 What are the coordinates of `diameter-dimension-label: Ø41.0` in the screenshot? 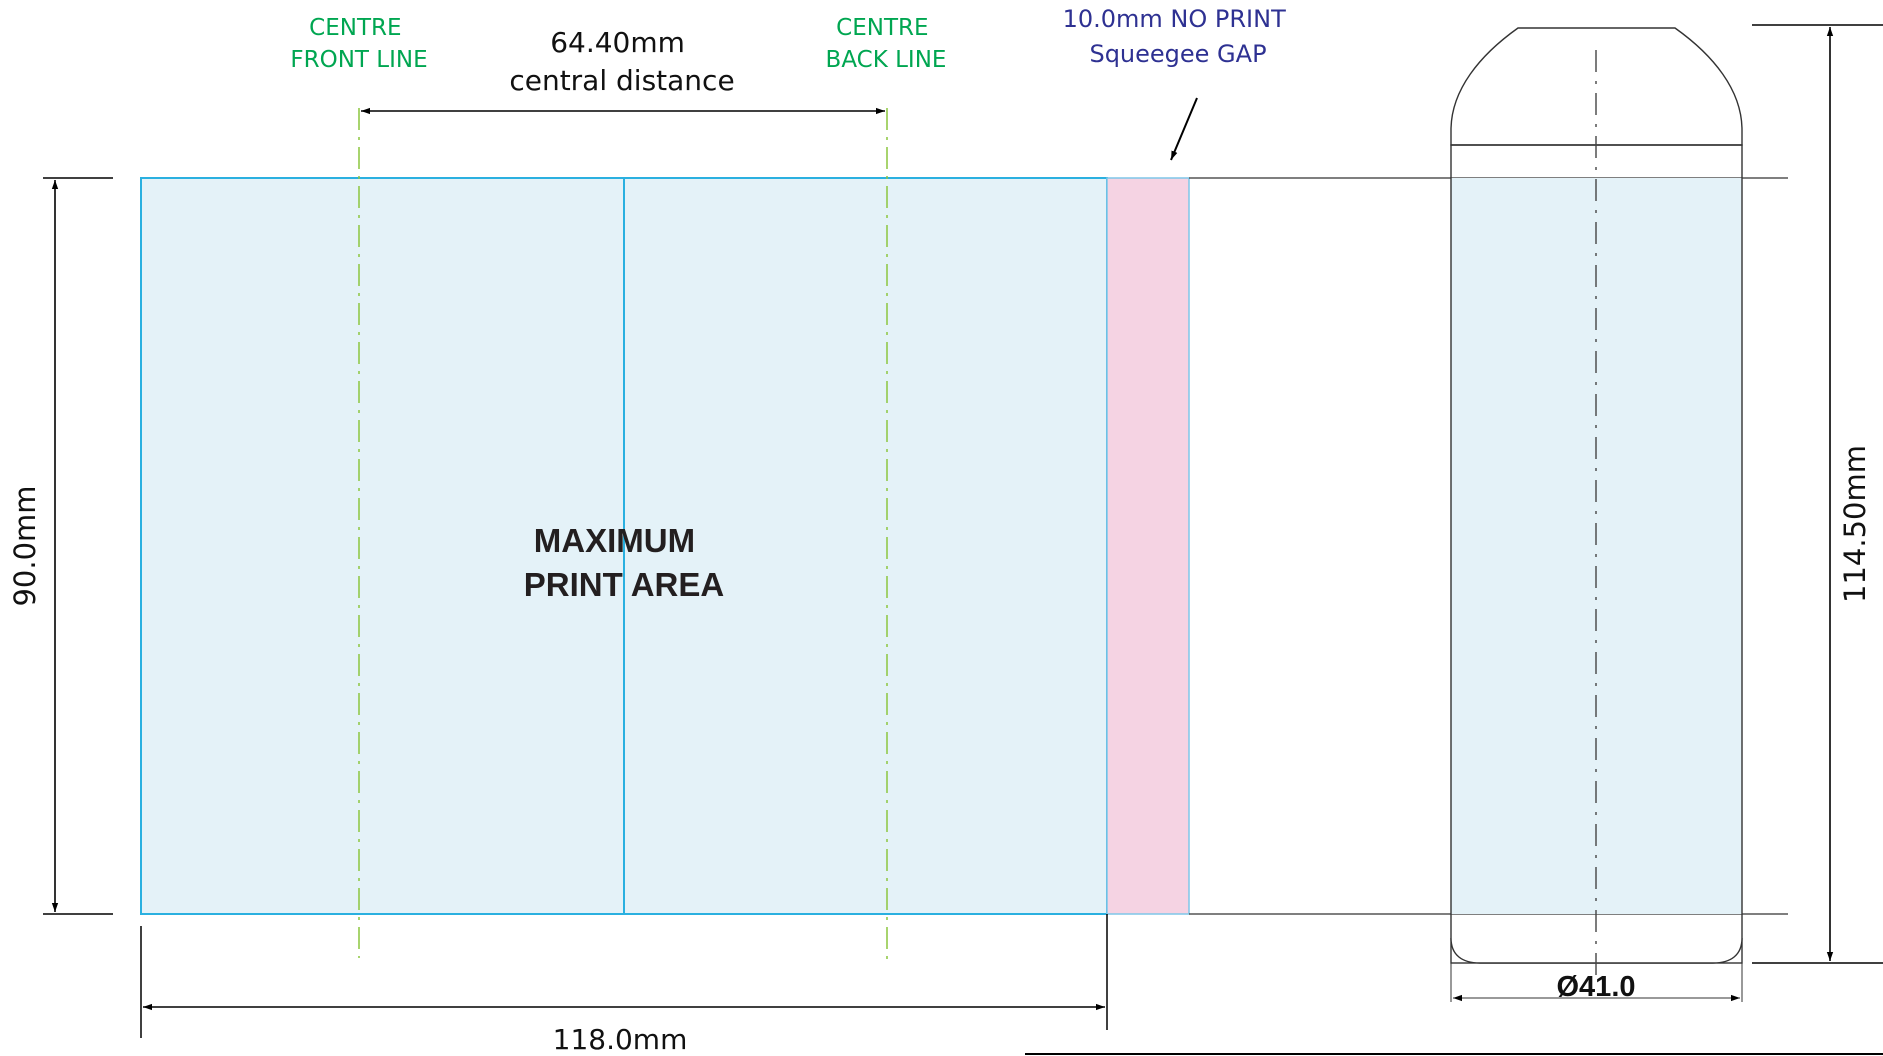 It's located at (1596, 987).